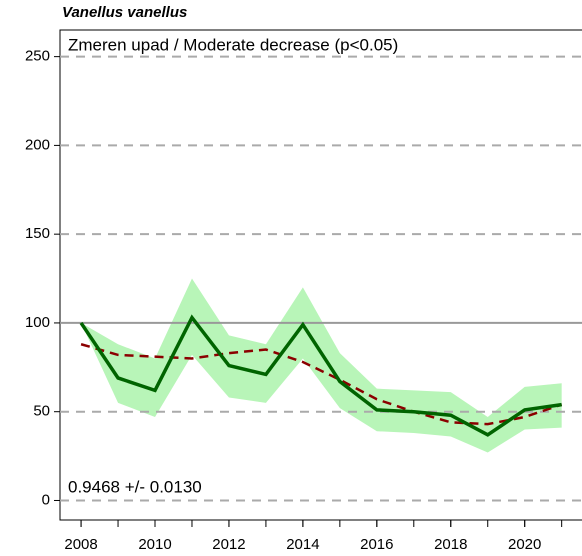 This screenshot has width=582, height=556. I want to click on y-tick-label: 200, so click(37, 144).